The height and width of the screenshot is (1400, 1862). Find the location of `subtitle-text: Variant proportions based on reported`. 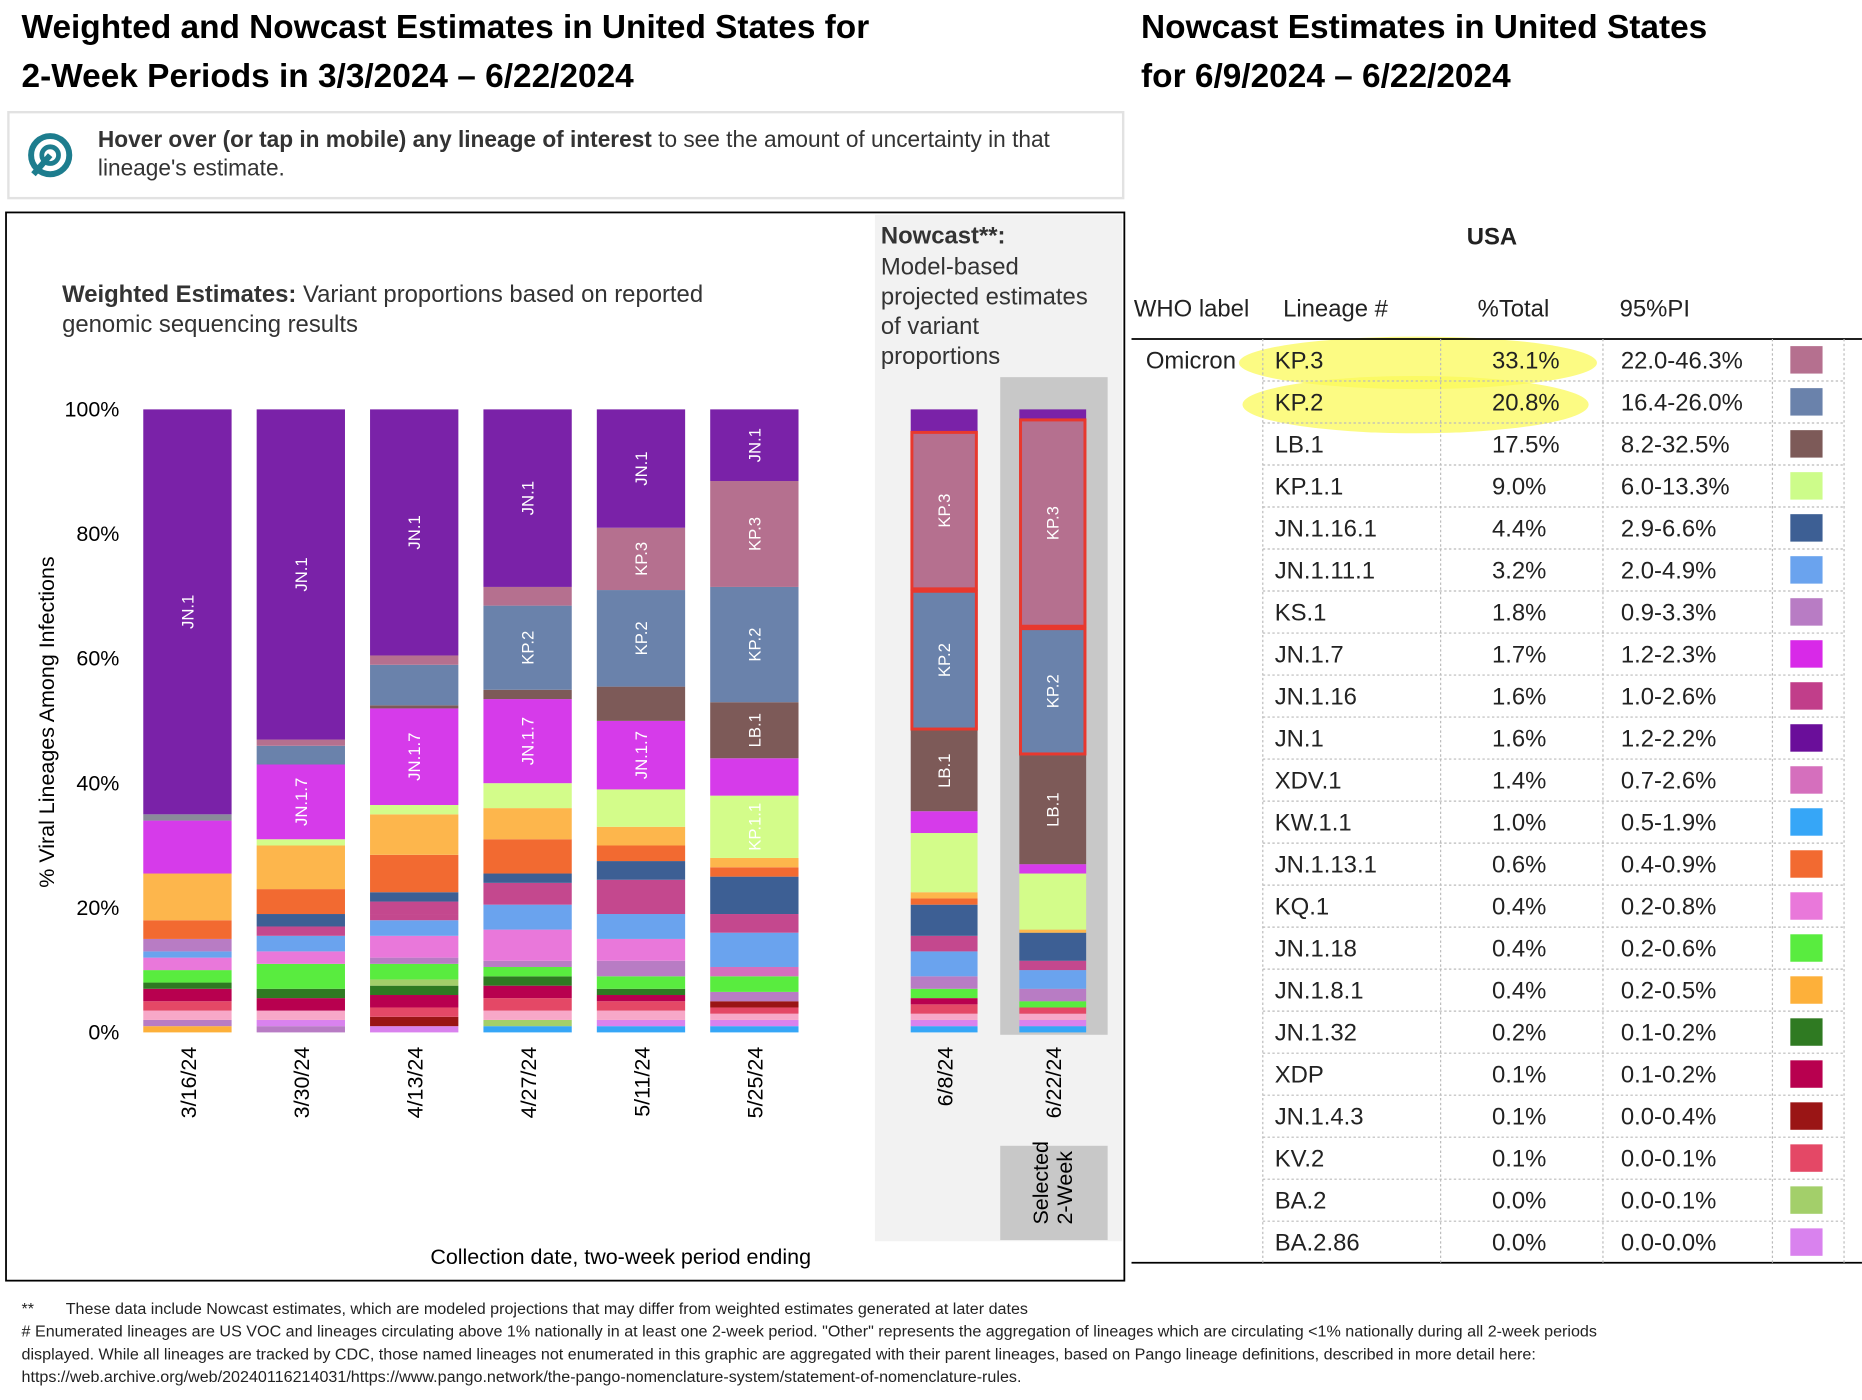

subtitle-text: Variant proportions based on reported is located at coordinates (499, 294).